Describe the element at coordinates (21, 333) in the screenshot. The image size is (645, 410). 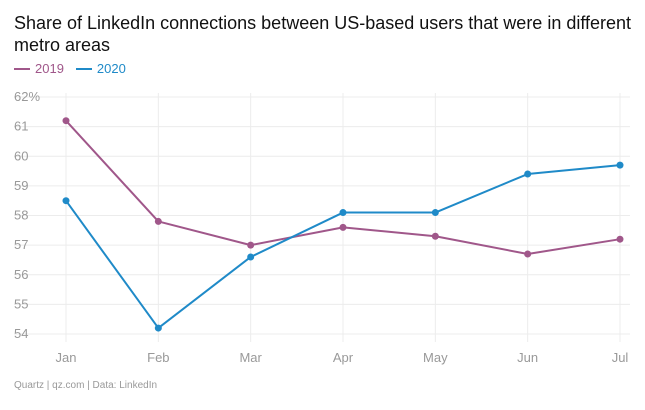
I see `y-tick-label: 54` at that location.